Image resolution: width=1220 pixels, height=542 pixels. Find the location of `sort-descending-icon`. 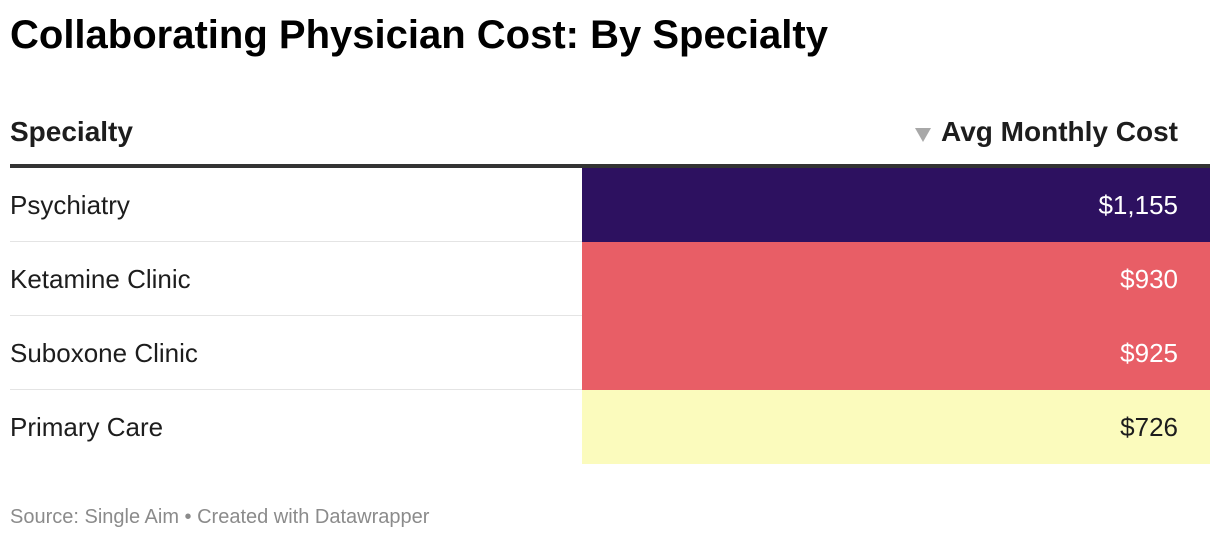

sort-descending-icon is located at coordinates (923, 135).